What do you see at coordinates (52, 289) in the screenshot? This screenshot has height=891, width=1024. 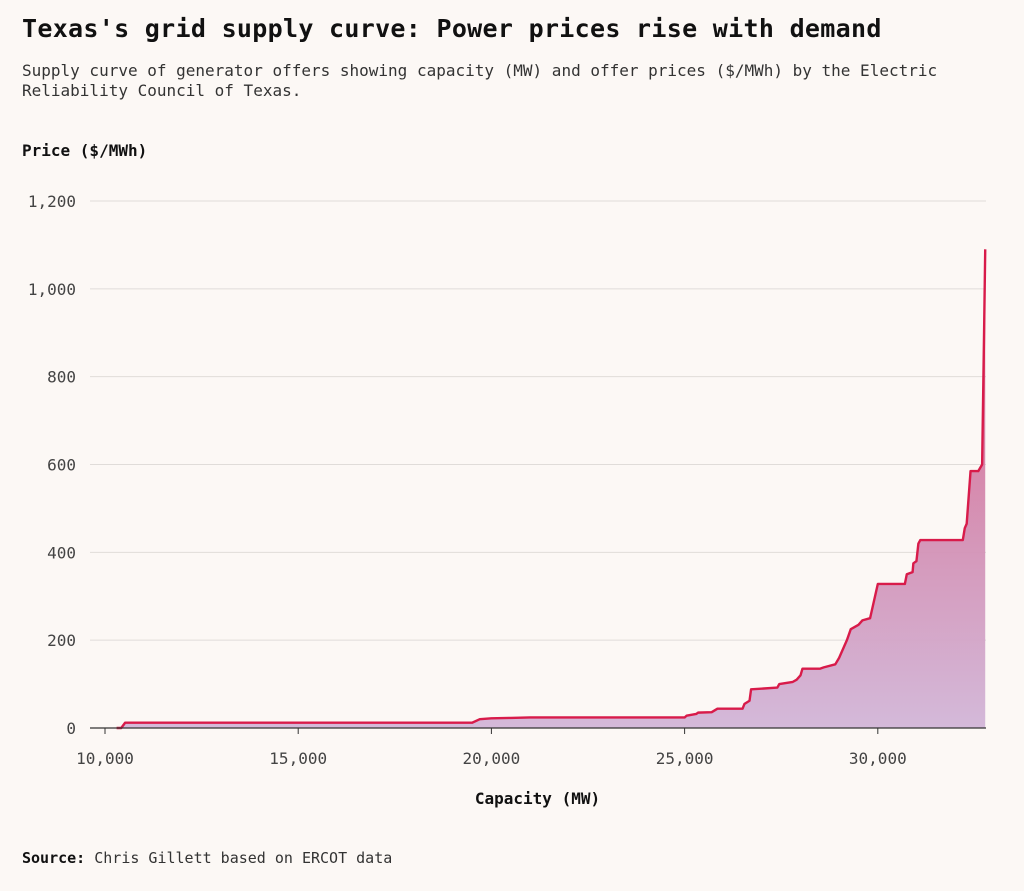 I see `y-tick-label-1000: 1,000` at bounding box center [52, 289].